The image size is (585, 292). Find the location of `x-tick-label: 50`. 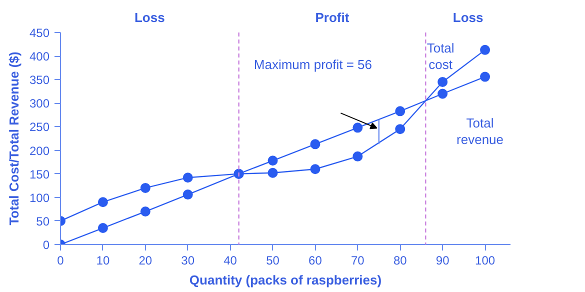

x-tick-label: 50 is located at coordinates (273, 261).